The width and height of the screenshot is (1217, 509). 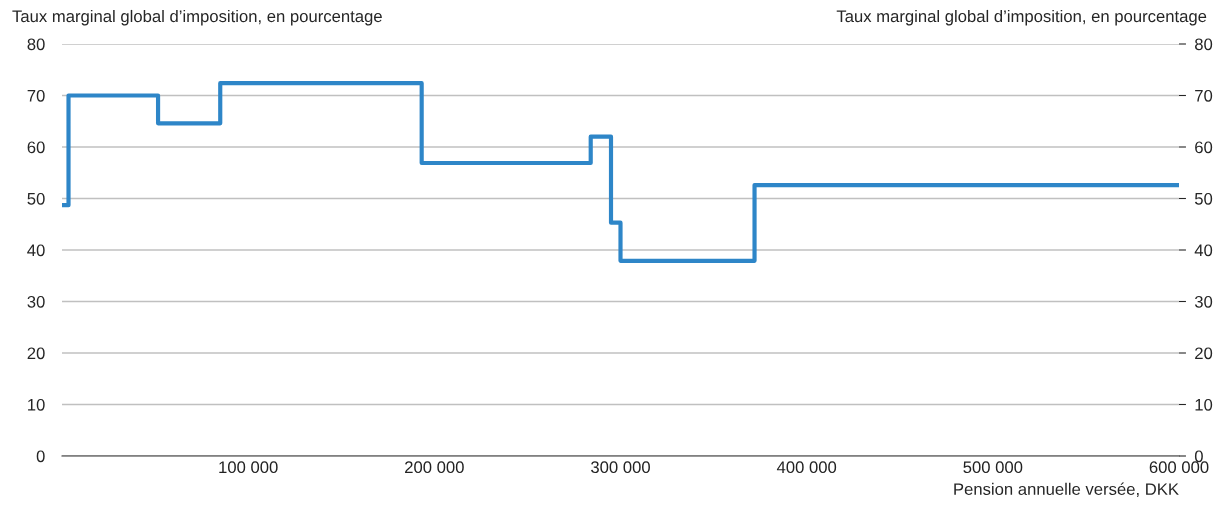 What do you see at coordinates (1198, 456) in the screenshot?
I see `y2-tick-label: 0` at bounding box center [1198, 456].